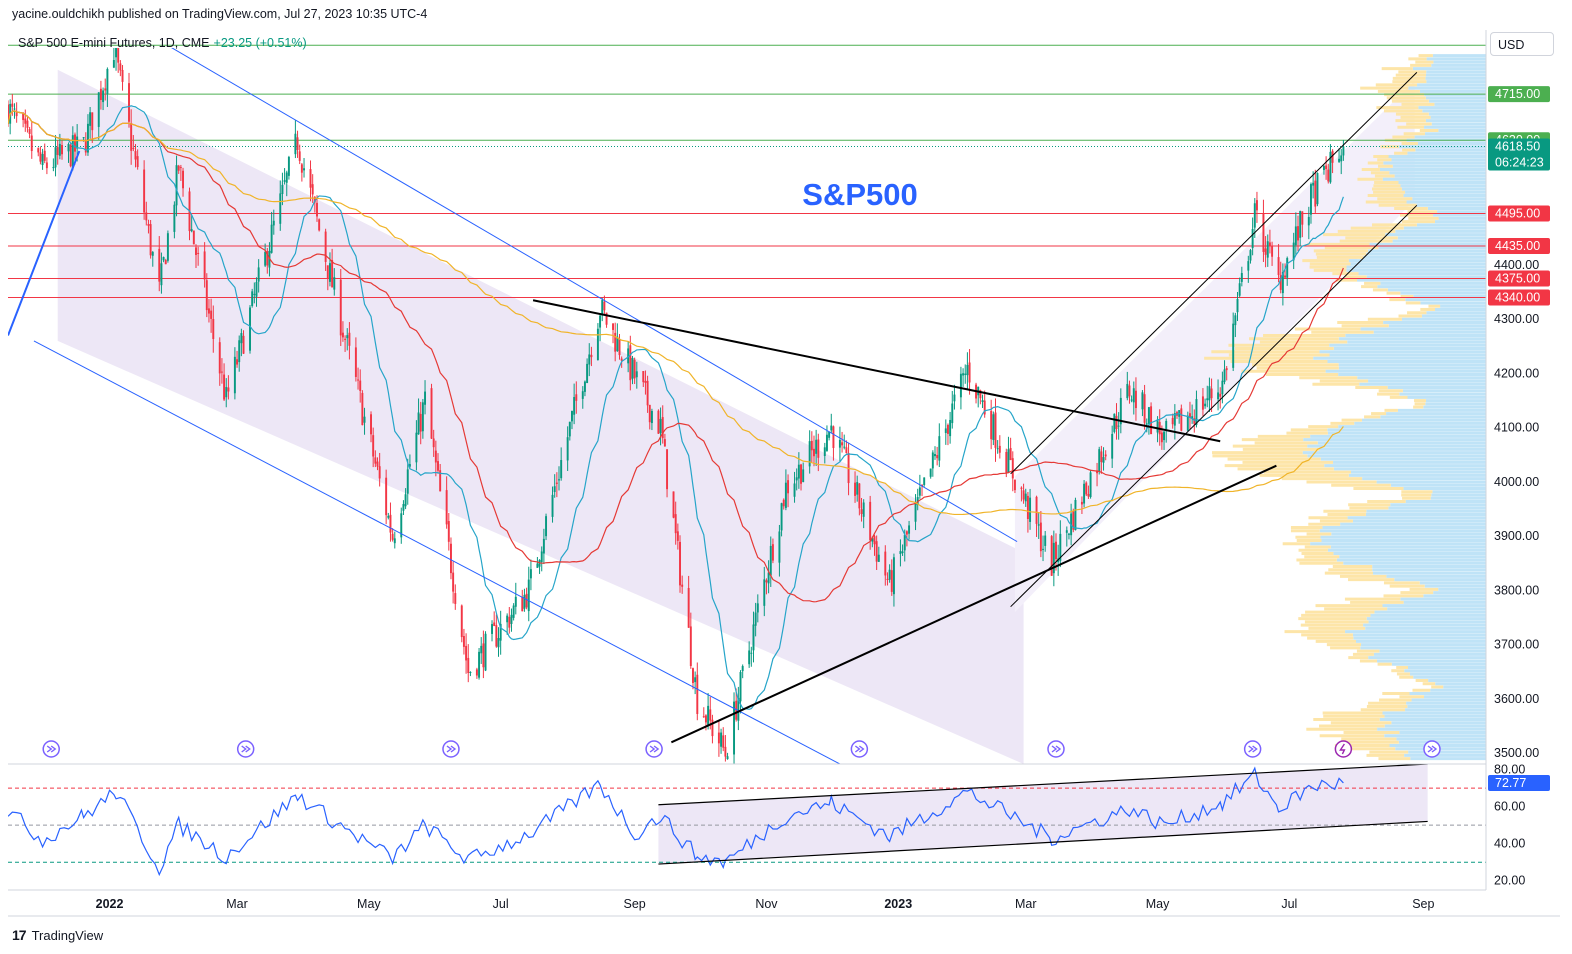 The image size is (1572, 954). I want to click on split-event-icon, so click(1343, 749).